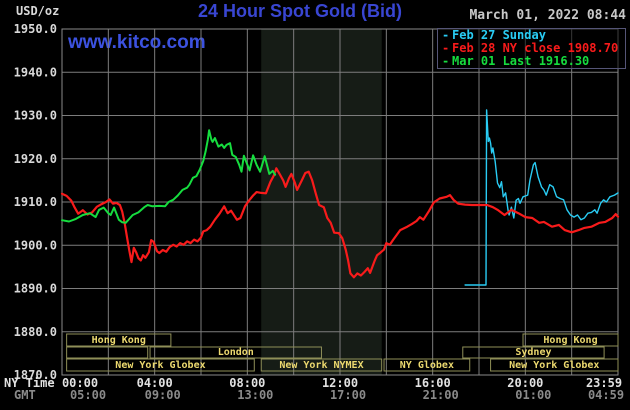 Image resolution: width=630 pixels, height=410 pixels. What do you see at coordinates (521, 61) in the screenshot?
I see `legend-label: Mar 01 Last 1916.30` at bounding box center [521, 61].